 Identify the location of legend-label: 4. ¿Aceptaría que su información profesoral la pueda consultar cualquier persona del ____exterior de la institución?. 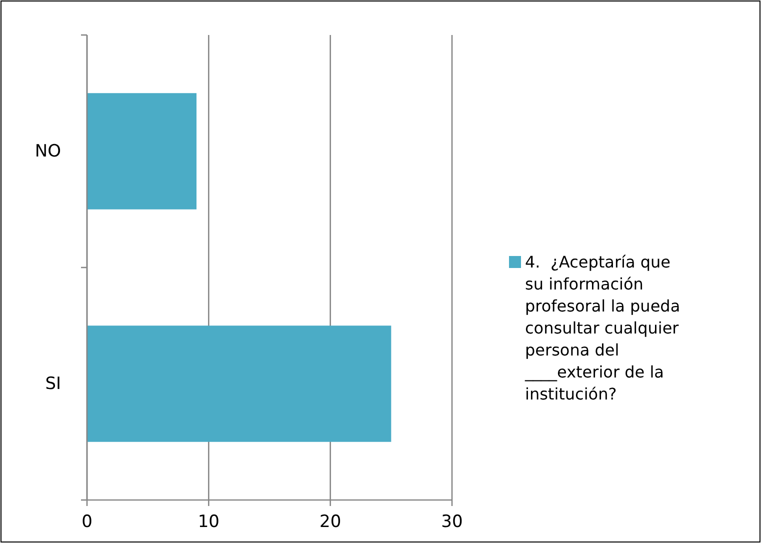
(602, 328).